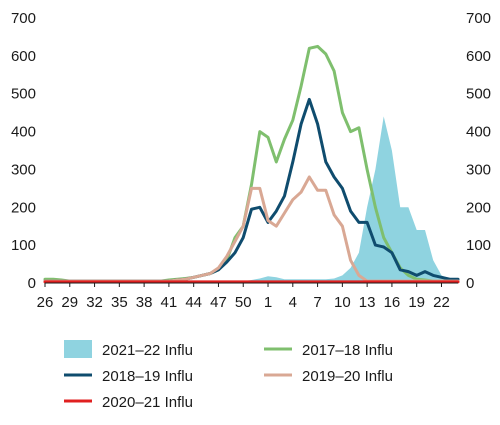 The height and width of the screenshot is (425, 500). Describe the element at coordinates (416, 302) in the screenshot. I see `x-tick-label: 19` at that location.